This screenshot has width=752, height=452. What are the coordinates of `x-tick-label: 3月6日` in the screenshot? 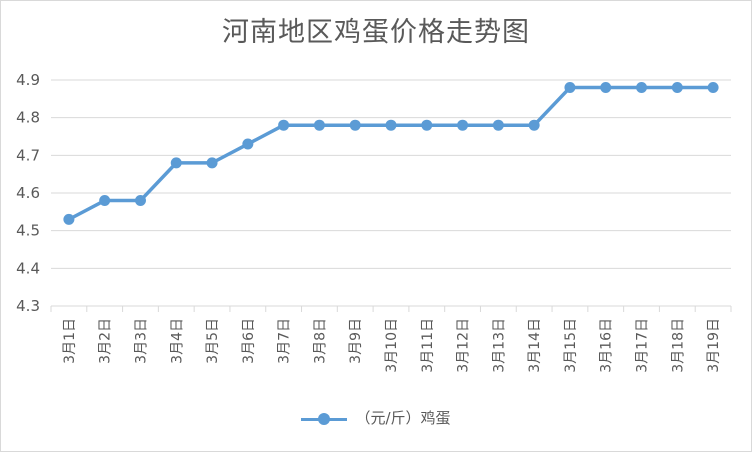 It's located at (249, 341).